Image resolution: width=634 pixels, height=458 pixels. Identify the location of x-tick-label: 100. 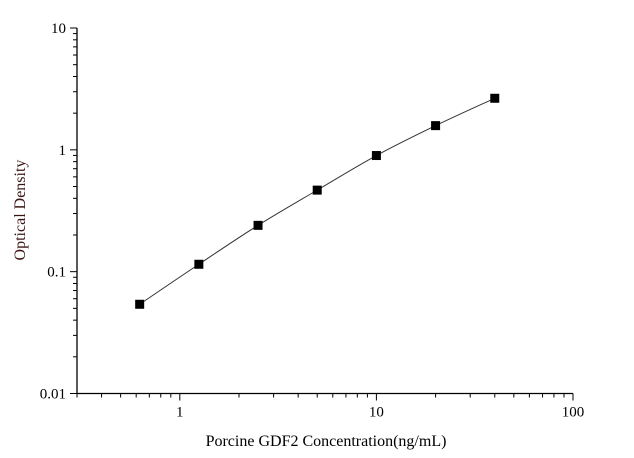
(573, 413).